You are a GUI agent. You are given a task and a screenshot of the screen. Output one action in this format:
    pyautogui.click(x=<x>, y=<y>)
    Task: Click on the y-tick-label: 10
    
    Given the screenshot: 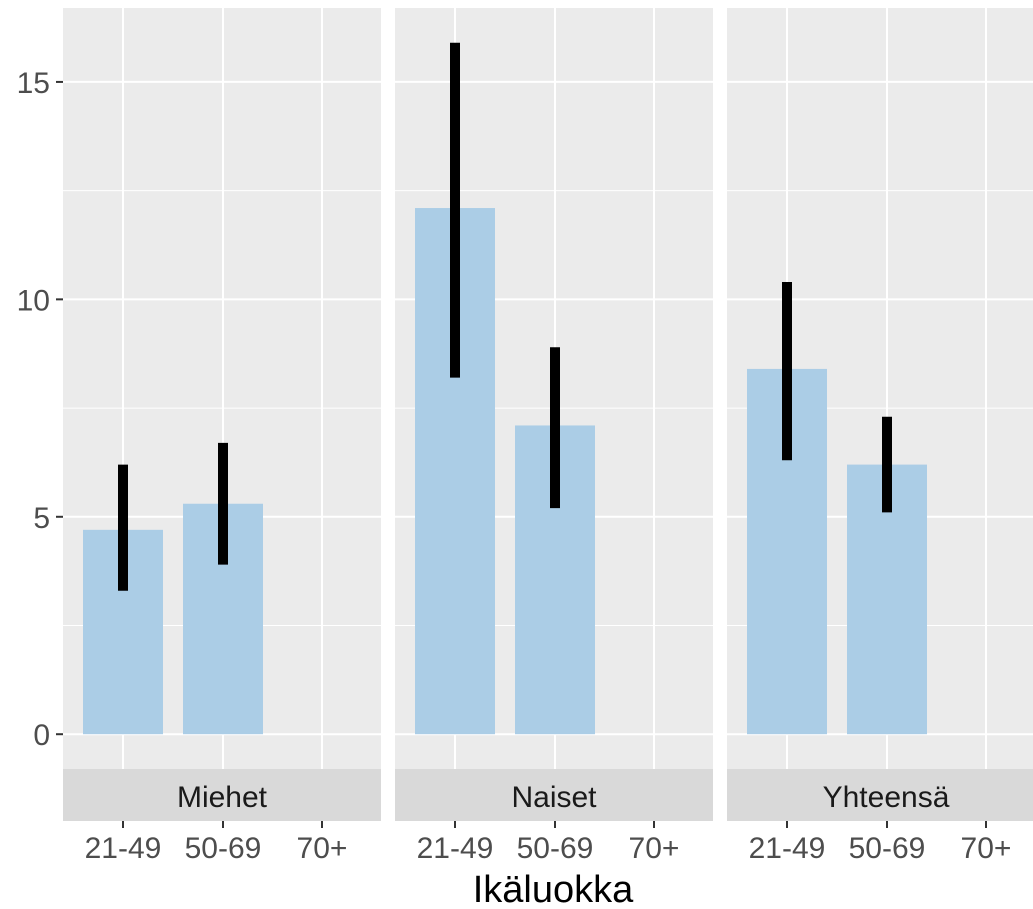 What is the action you would take?
    pyautogui.click(x=33, y=300)
    